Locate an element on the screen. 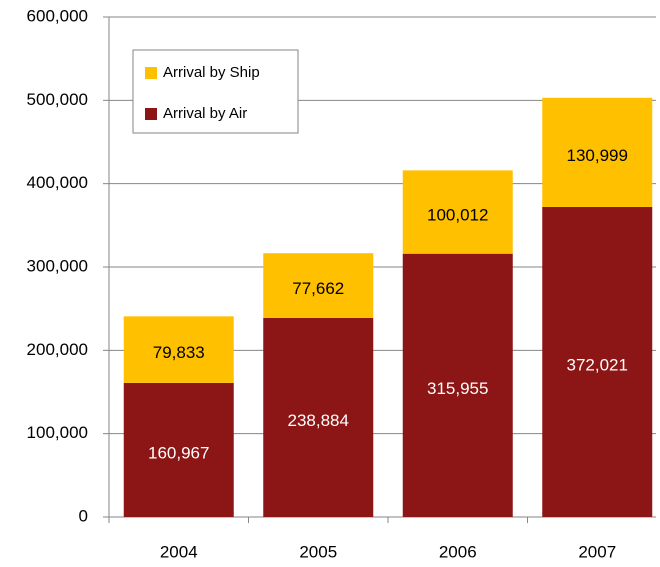  data-label: 372,021 is located at coordinates (597, 364).